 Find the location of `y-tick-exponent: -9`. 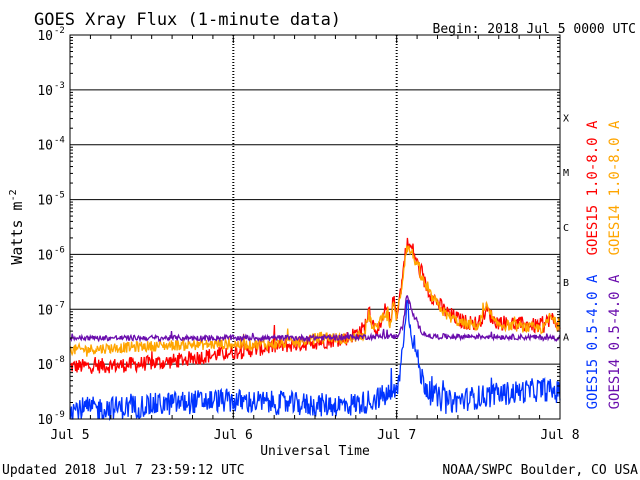

y-tick-exponent: -9 is located at coordinates (59, 415).